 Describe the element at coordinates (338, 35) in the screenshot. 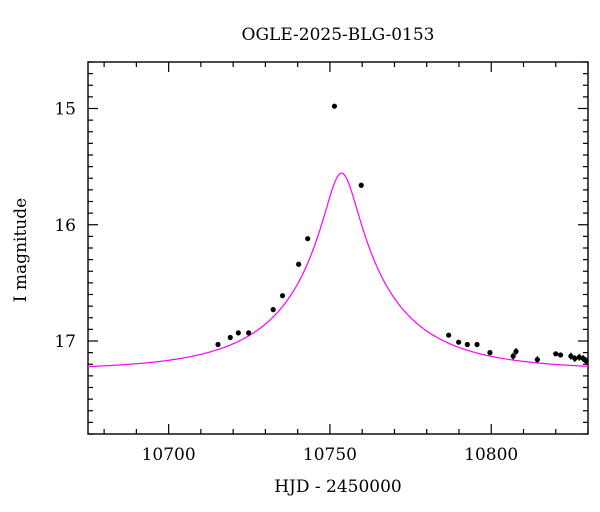

I see `chart-title: OGLE-2025-BLG-0153` at that location.